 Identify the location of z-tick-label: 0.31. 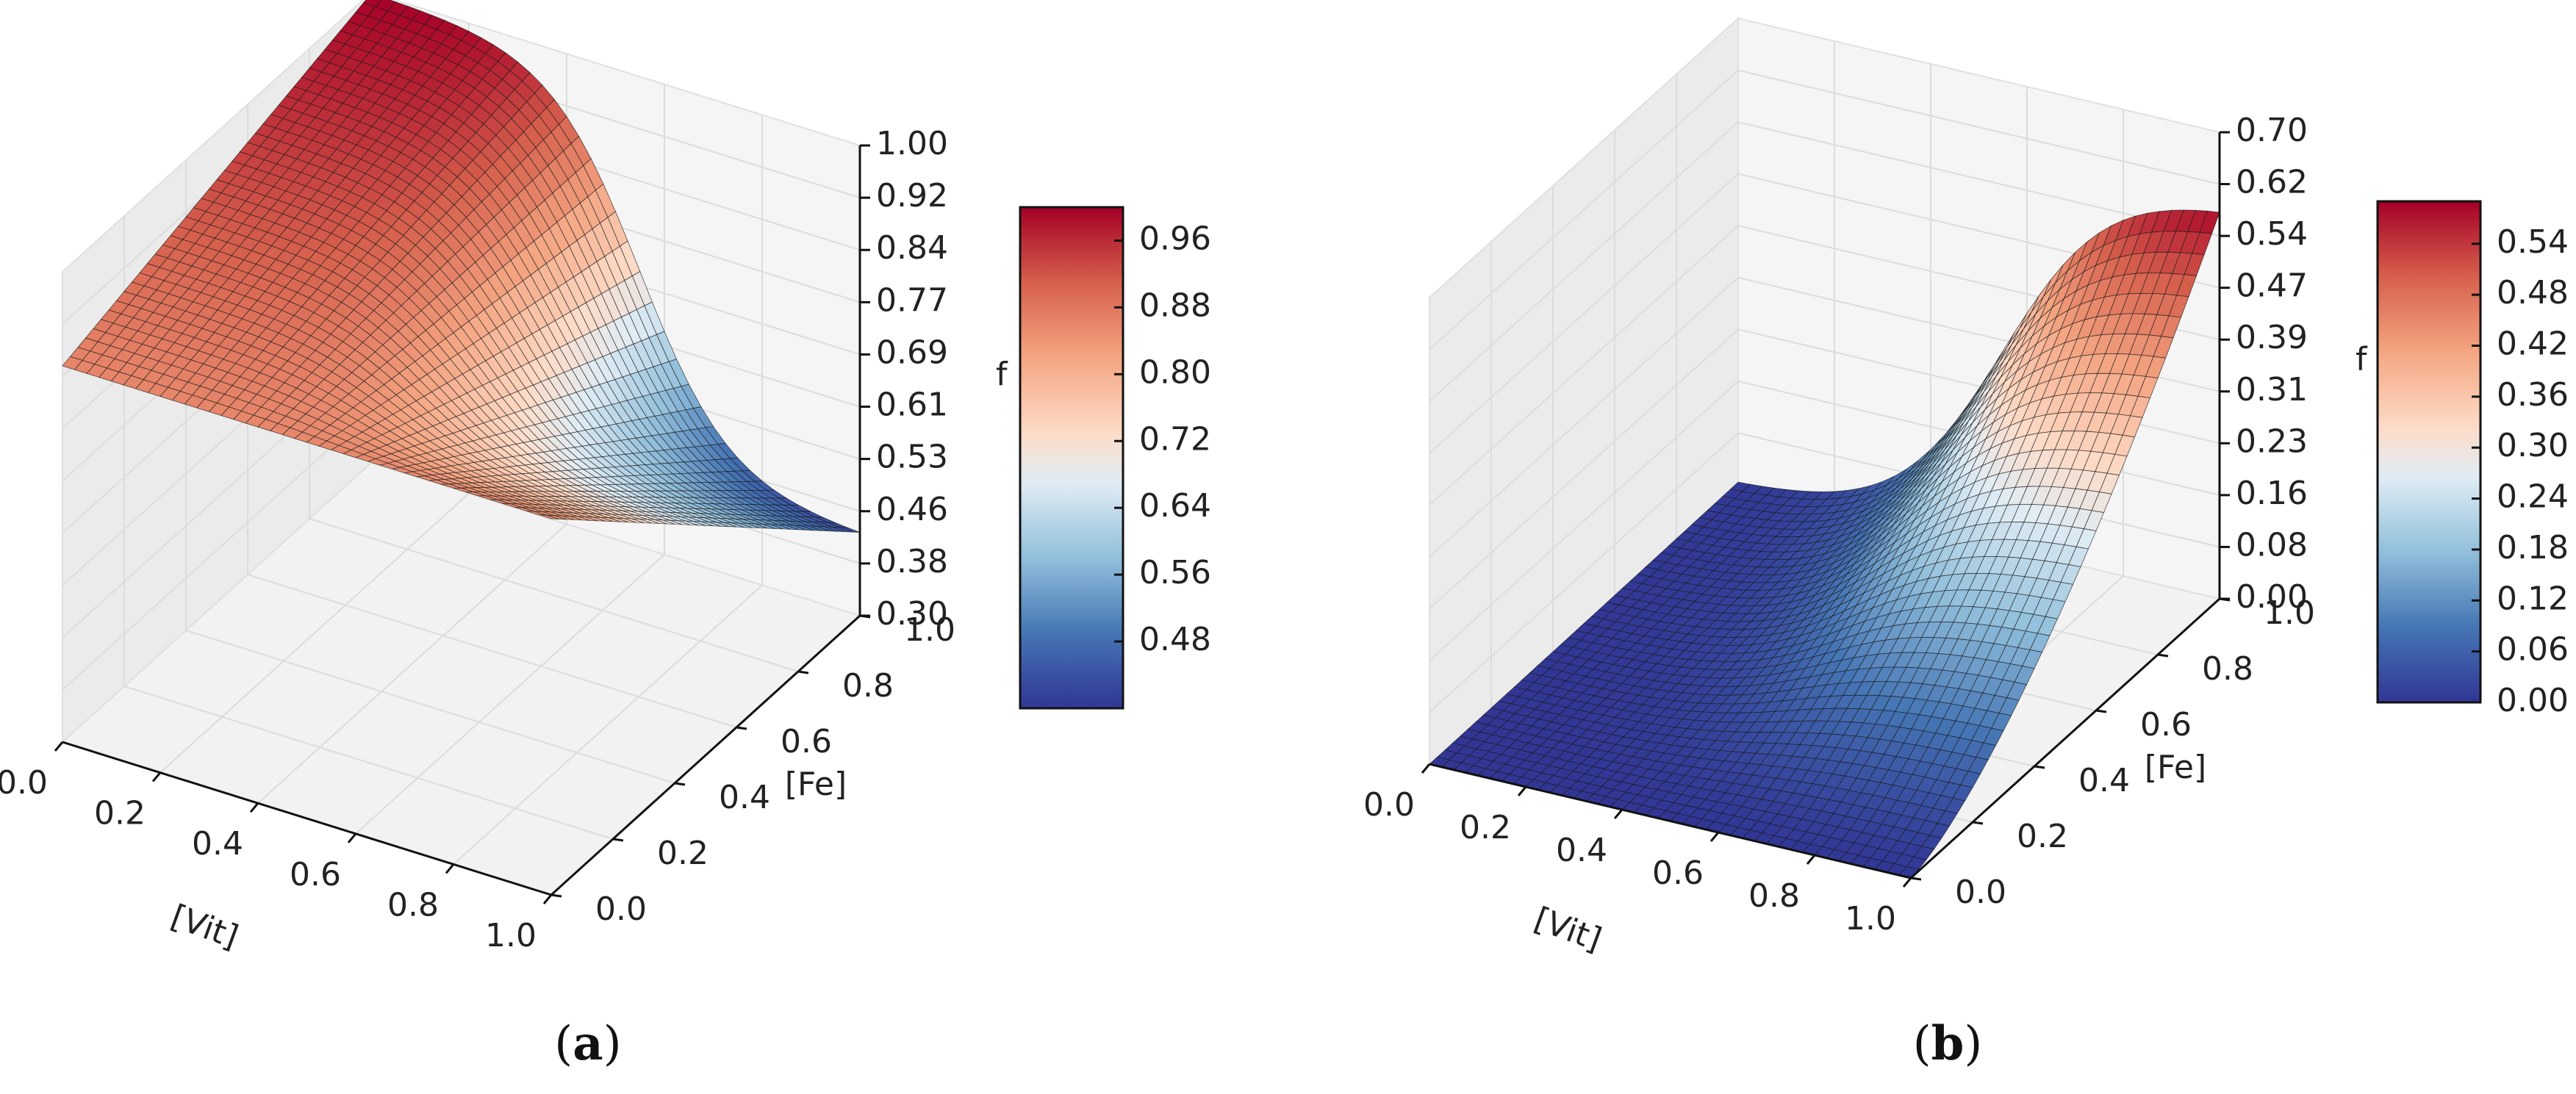
(2272, 390).